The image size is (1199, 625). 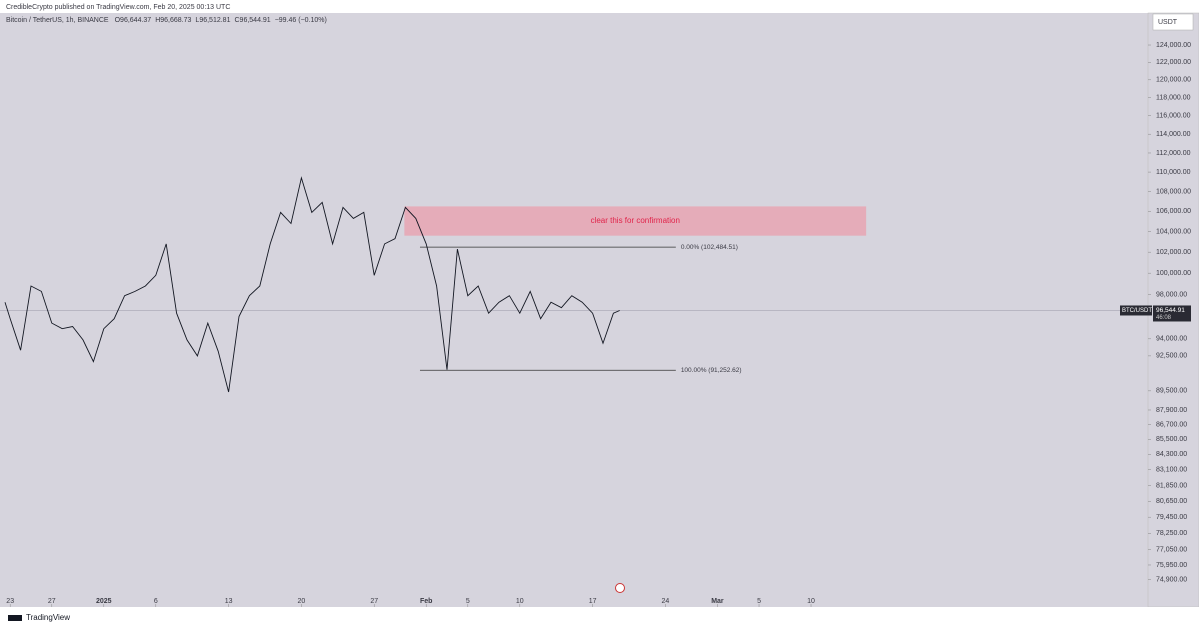 I want to click on y-tick-label: 83,100.00, so click(x=1171, y=469).